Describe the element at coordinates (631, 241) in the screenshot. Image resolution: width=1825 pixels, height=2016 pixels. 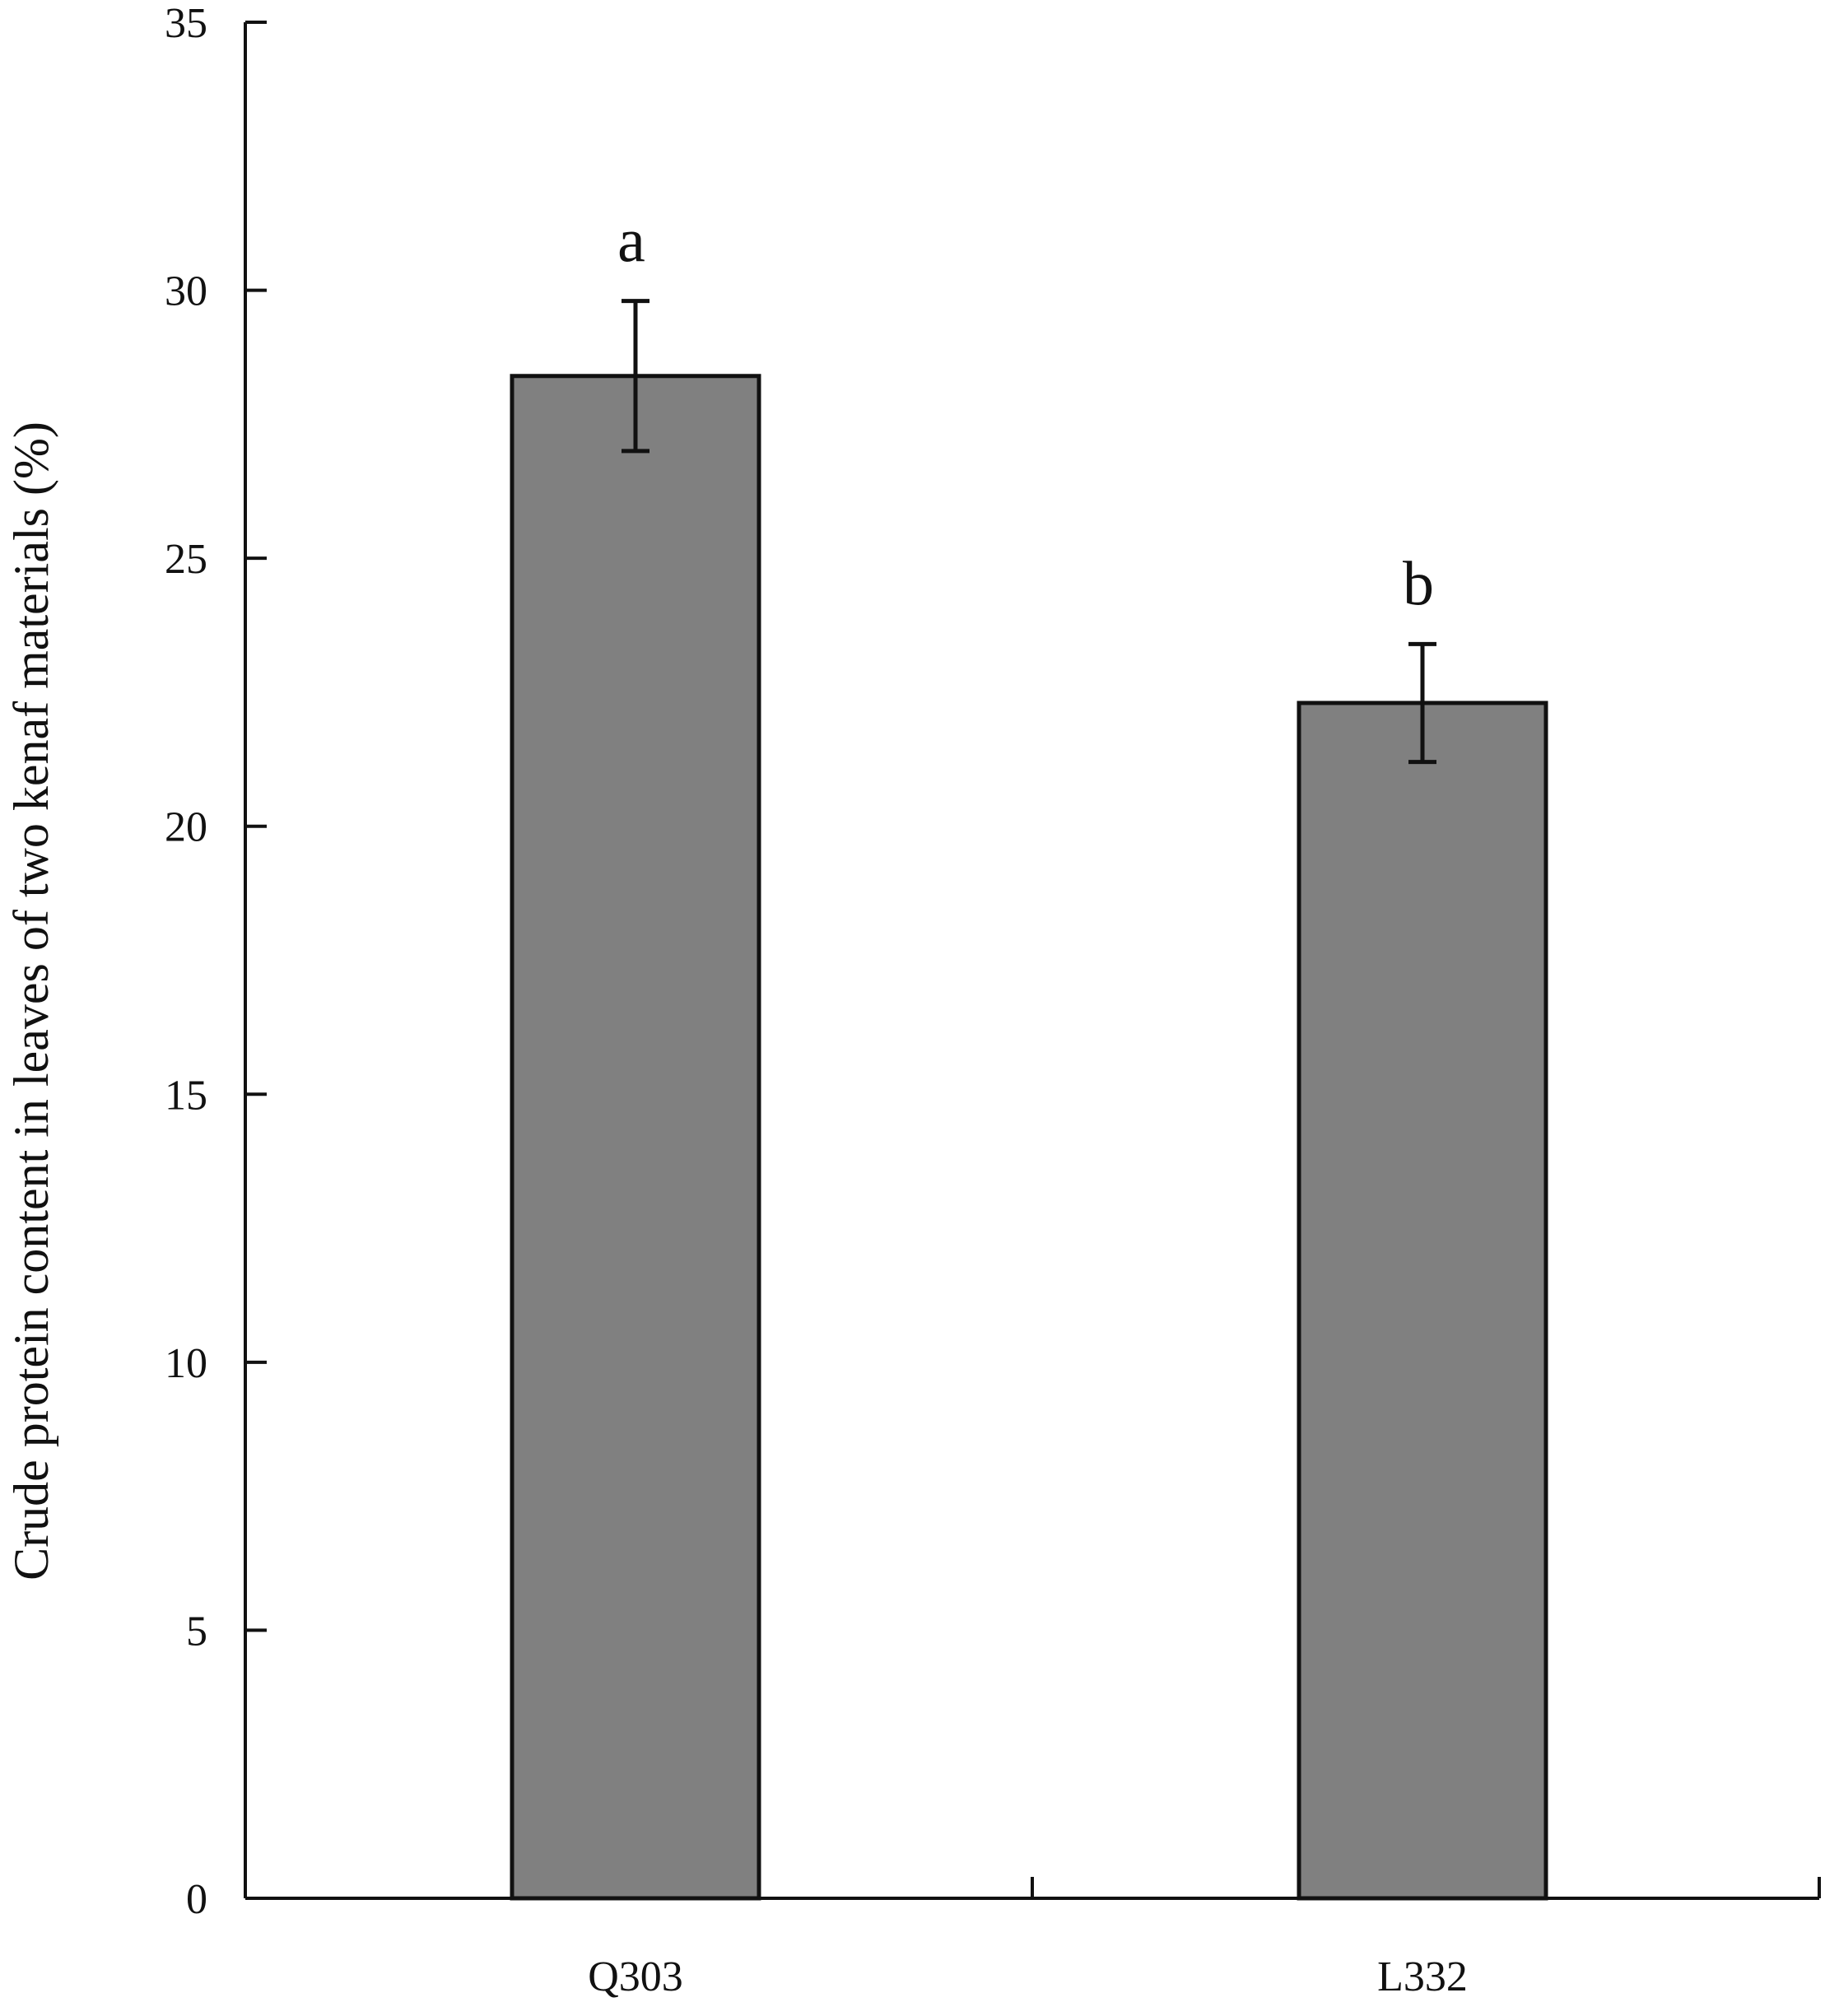
I see `significance-label: a` at that location.